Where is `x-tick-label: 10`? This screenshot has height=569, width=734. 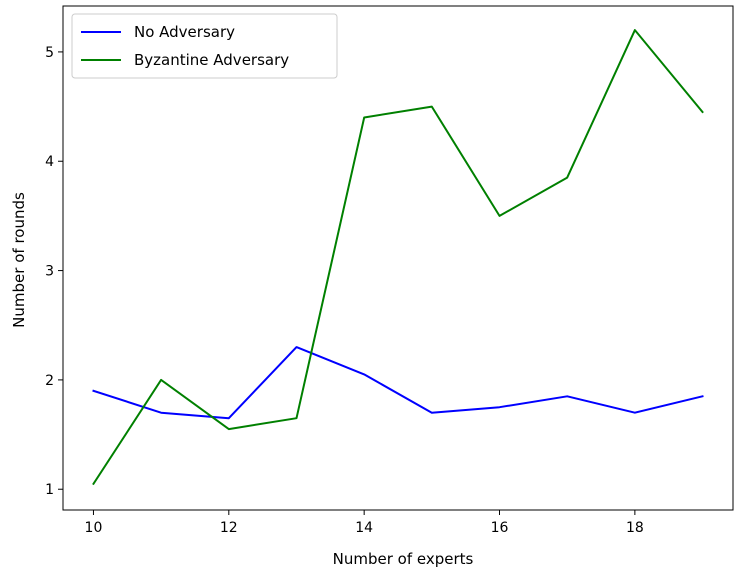 x-tick-label: 10 is located at coordinates (94, 528).